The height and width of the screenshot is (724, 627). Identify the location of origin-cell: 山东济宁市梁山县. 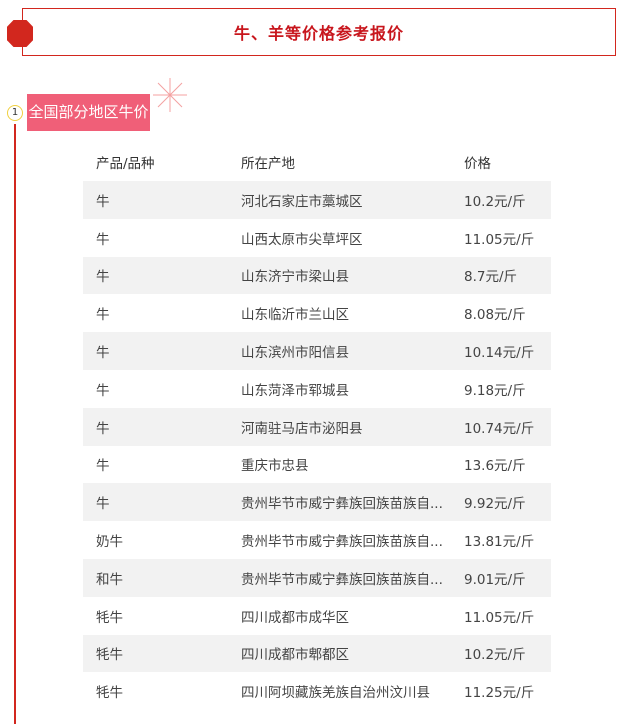
(295, 277).